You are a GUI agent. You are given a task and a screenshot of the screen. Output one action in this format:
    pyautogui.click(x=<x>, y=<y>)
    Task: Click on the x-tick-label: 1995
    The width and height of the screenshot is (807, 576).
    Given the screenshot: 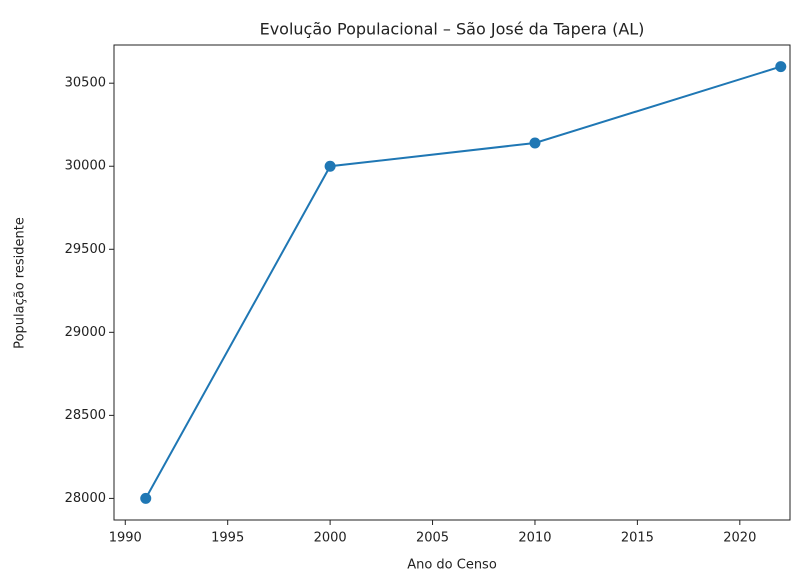 What is the action you would take?
    pyautogui.click(x=227, y=538)
    